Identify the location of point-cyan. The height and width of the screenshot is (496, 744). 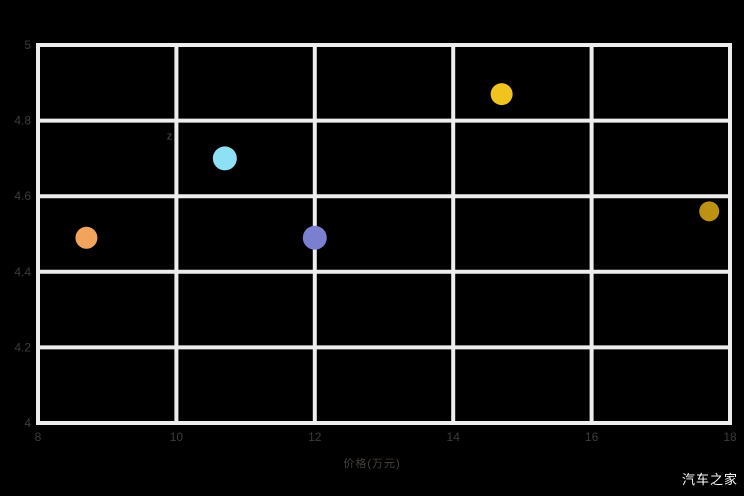
(224, 158).